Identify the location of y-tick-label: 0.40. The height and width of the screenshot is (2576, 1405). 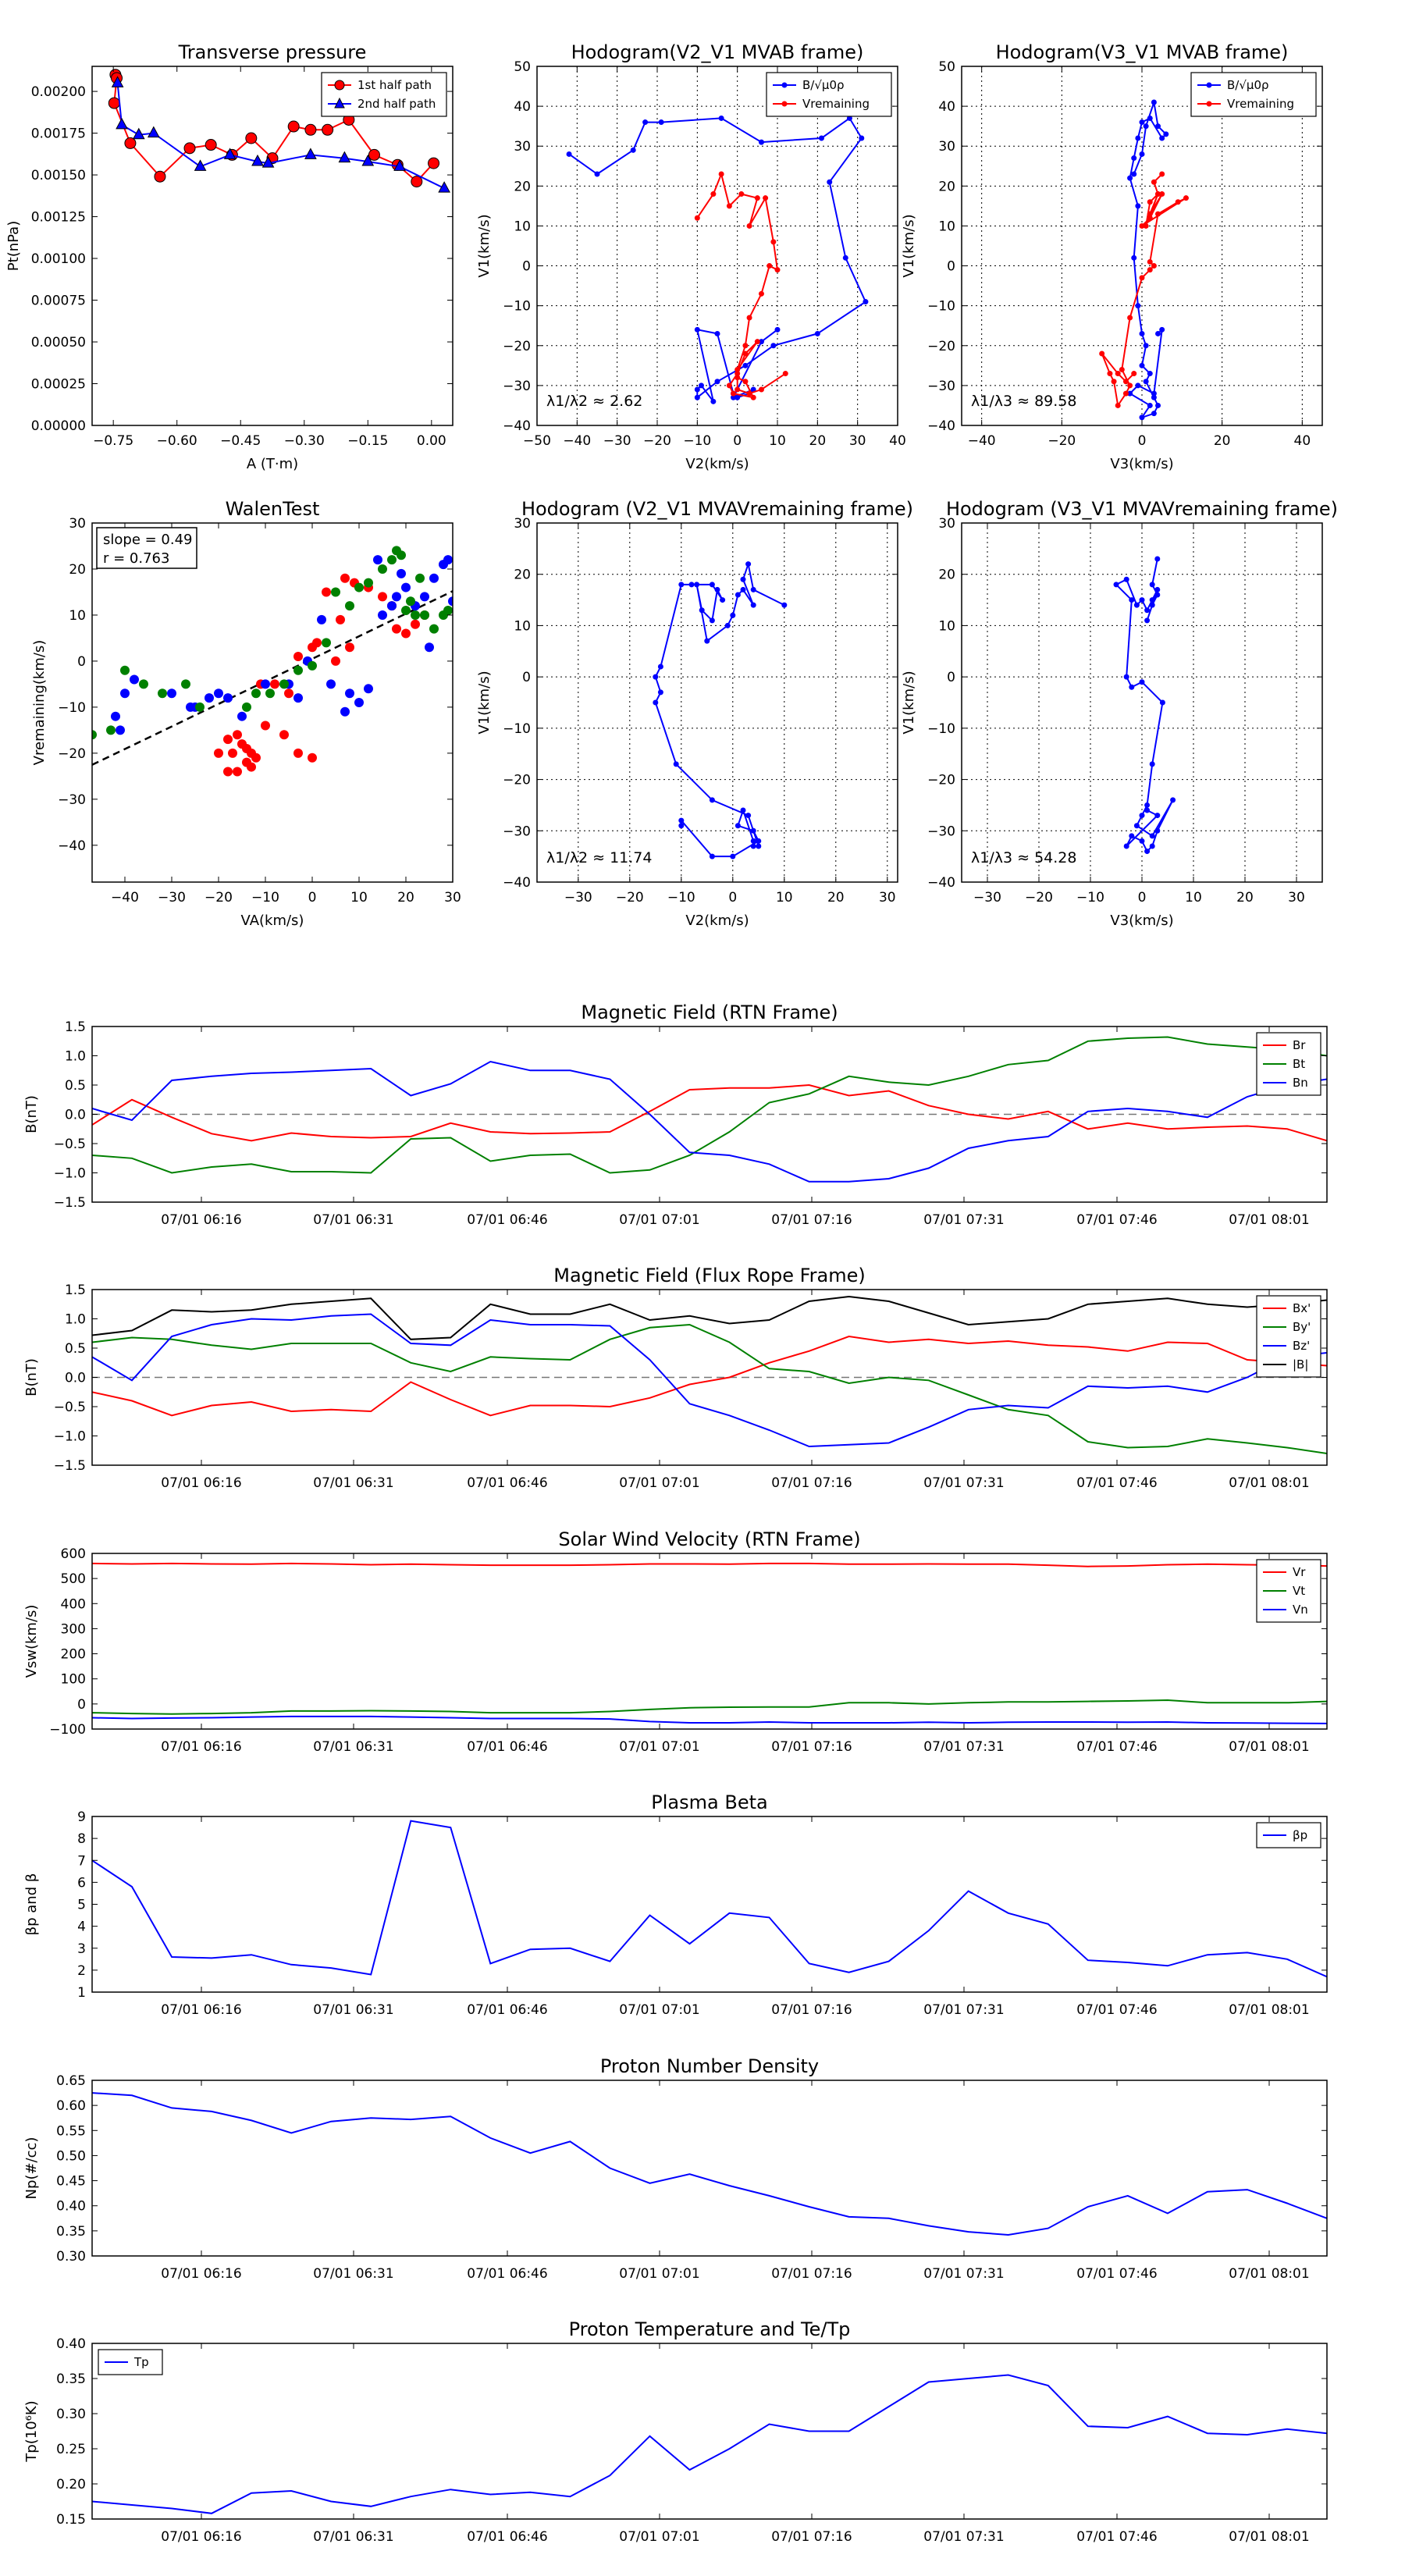
(71, 2344).